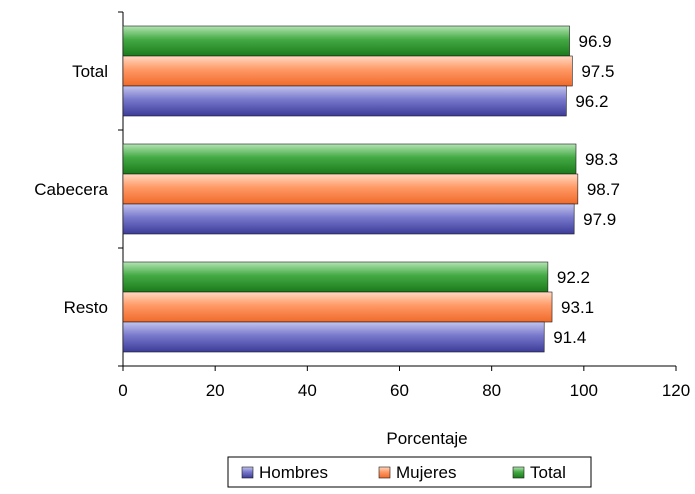 The width and height of the screenshot is (695, 494). I want to click on data-label: 92.2, so click(573, 277).